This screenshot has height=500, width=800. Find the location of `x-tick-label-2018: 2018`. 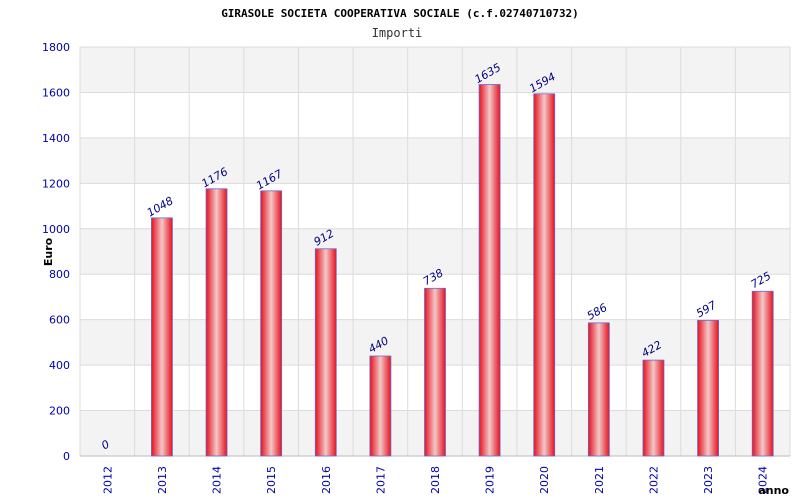

x-tick-label-2018: 2018 is located at coordinates (435, 480).